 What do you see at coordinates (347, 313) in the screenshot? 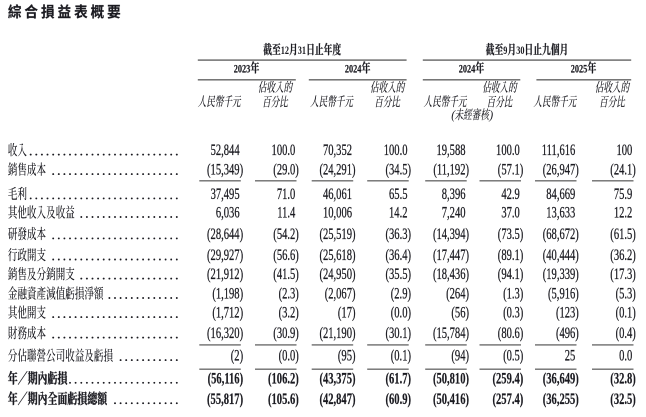
I see `svg-text: (17)` at bounding box center [347, 313].